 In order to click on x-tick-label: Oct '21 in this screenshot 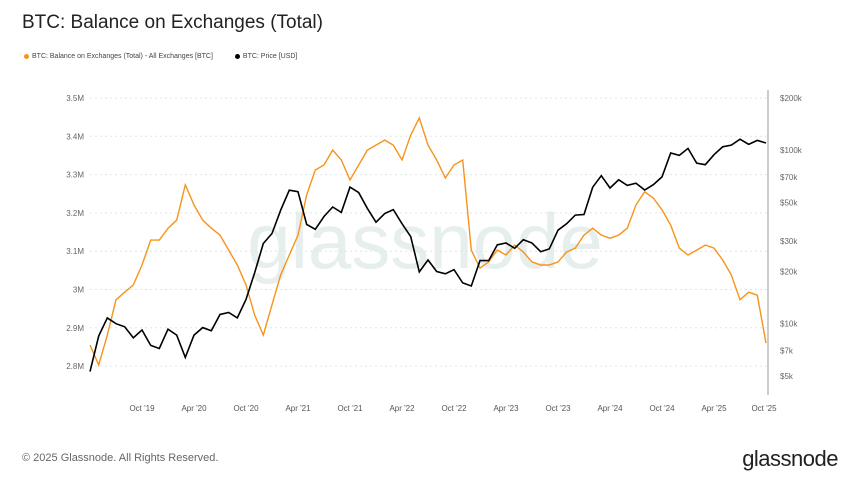, I will do `click(350, 408)`.